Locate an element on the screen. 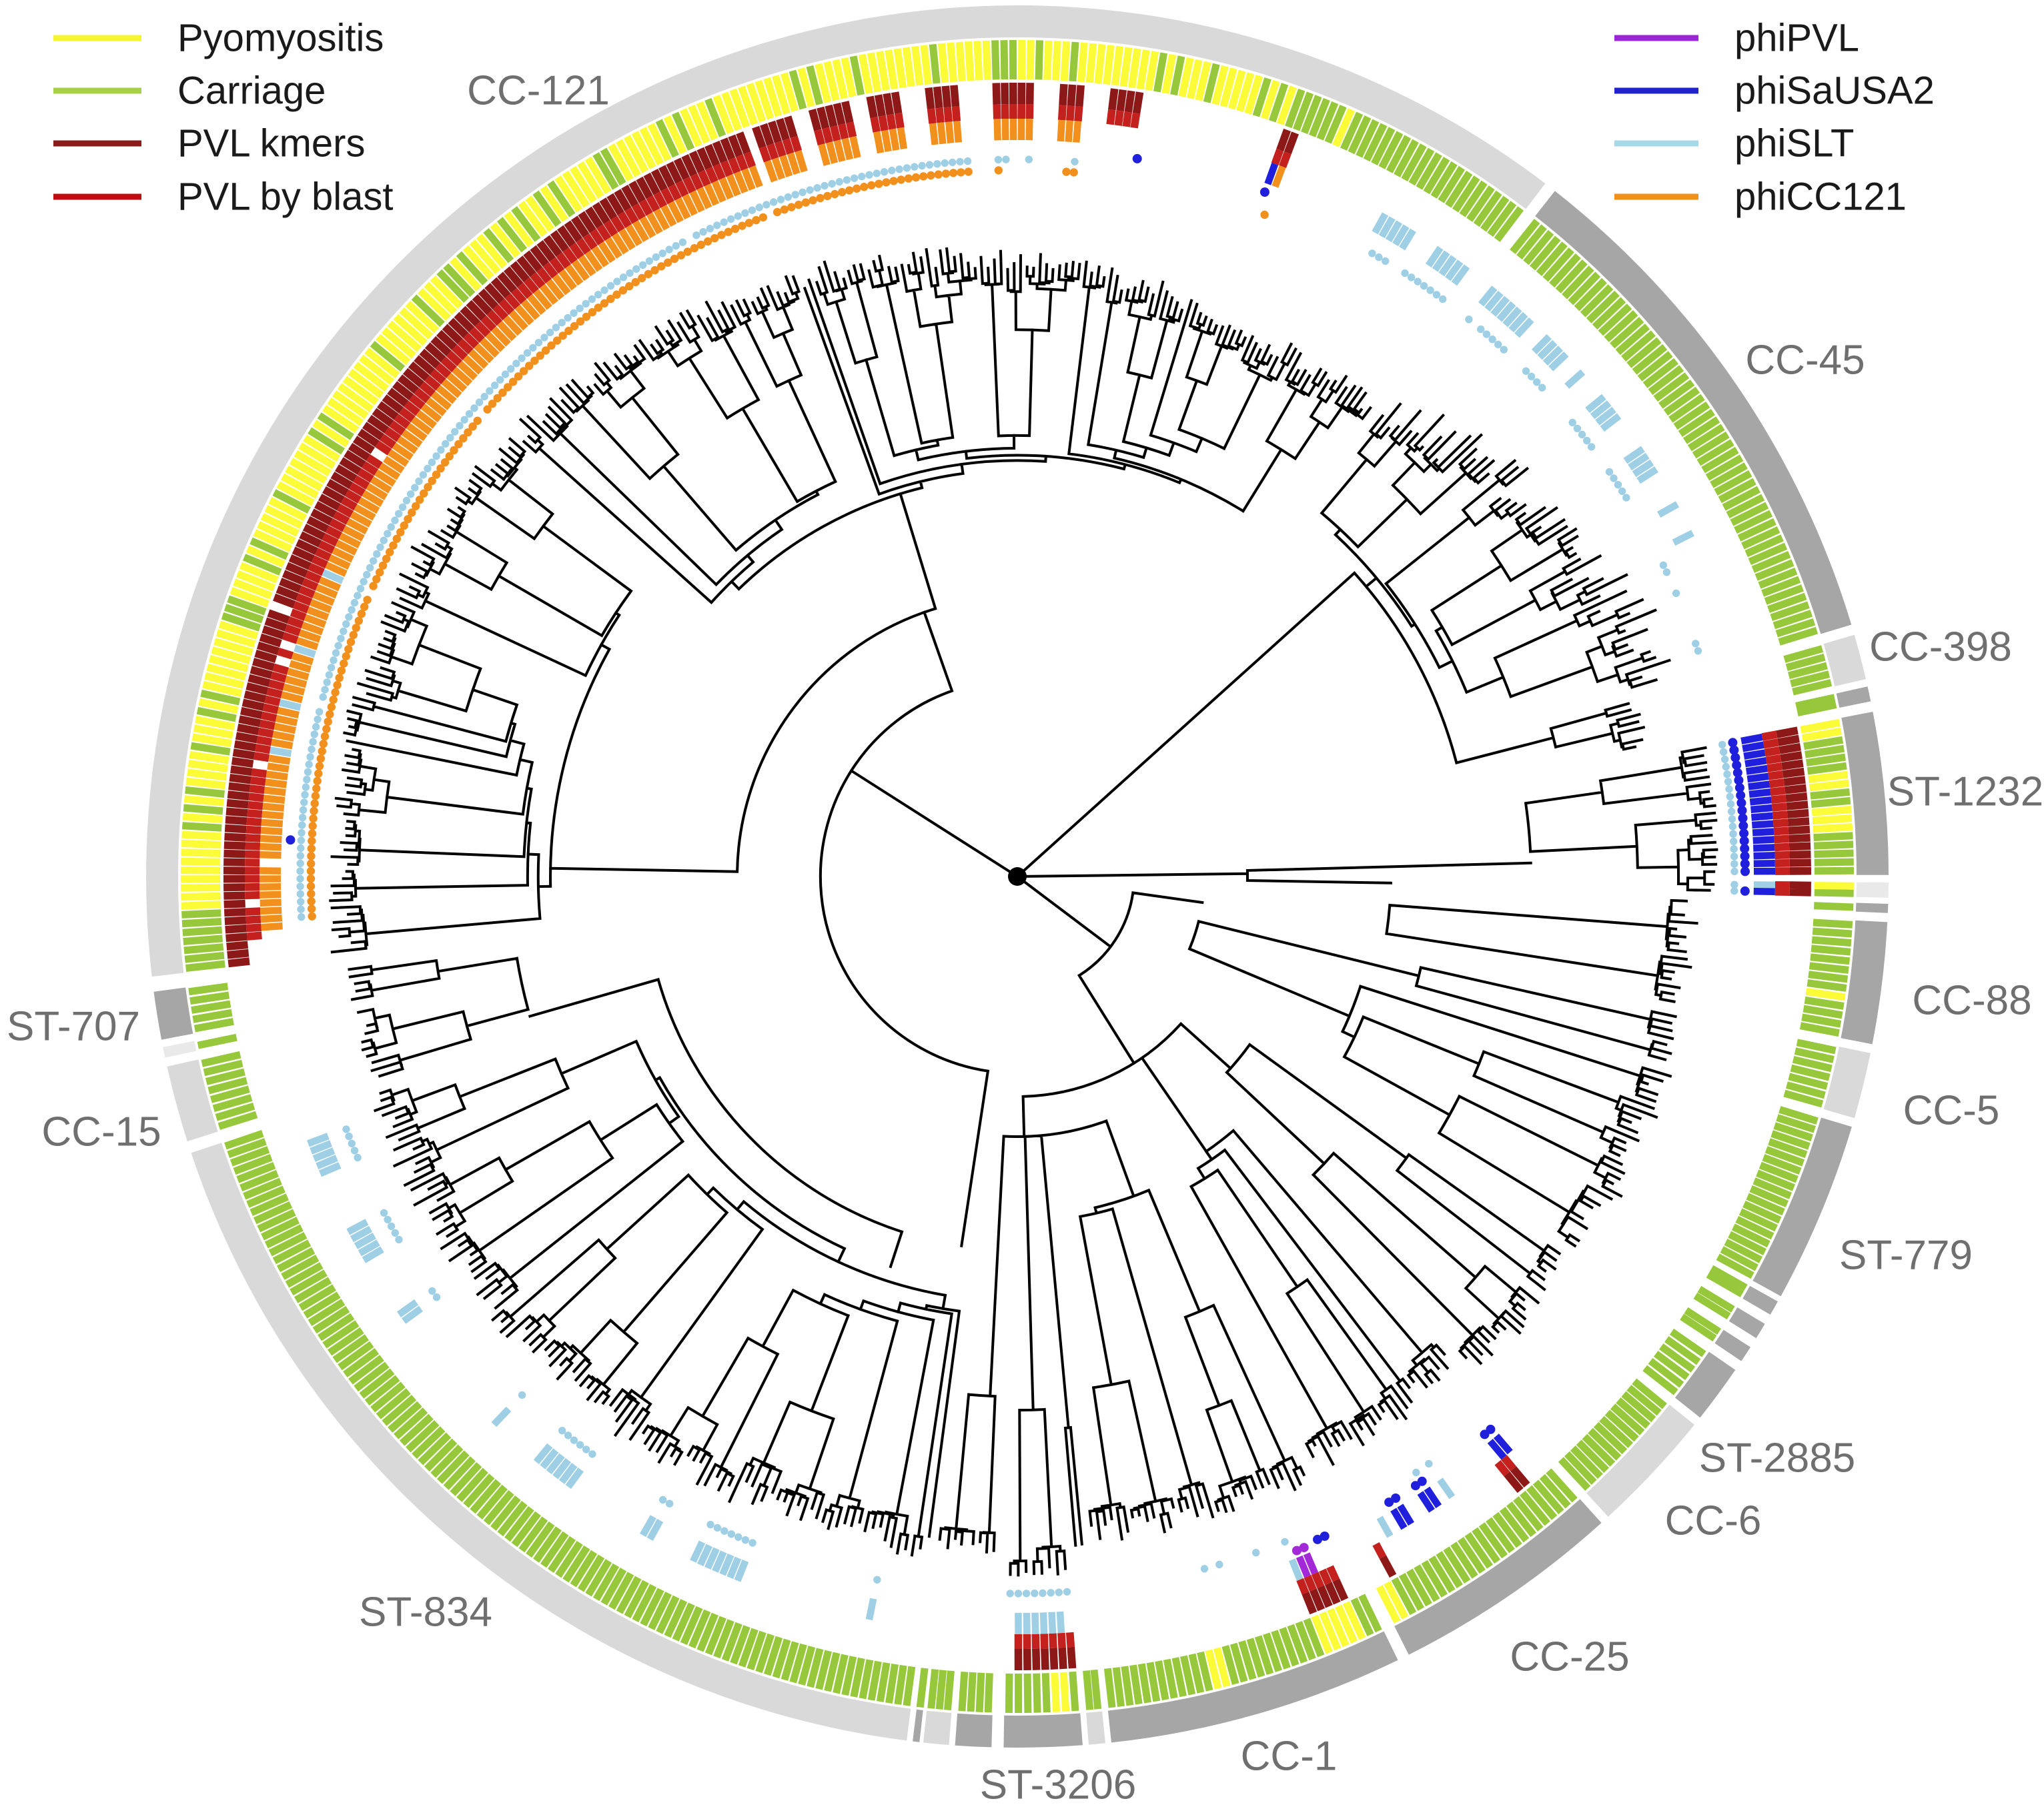 This screenshot has height=1807, width=2044. svg-text: PVL kmers is located at coordinates (271, 143).